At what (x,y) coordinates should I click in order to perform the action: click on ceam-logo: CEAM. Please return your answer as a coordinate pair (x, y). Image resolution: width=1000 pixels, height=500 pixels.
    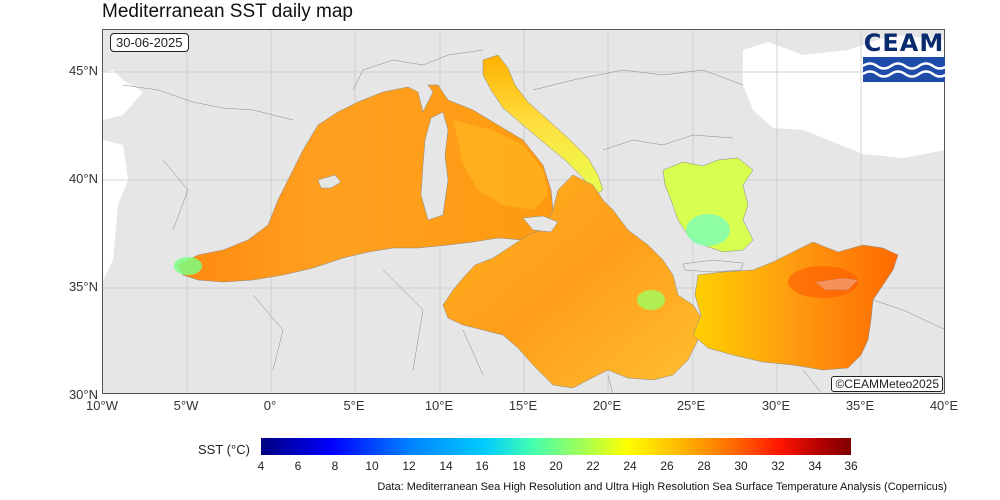
    Looking at the image, I should click on (904, 56).